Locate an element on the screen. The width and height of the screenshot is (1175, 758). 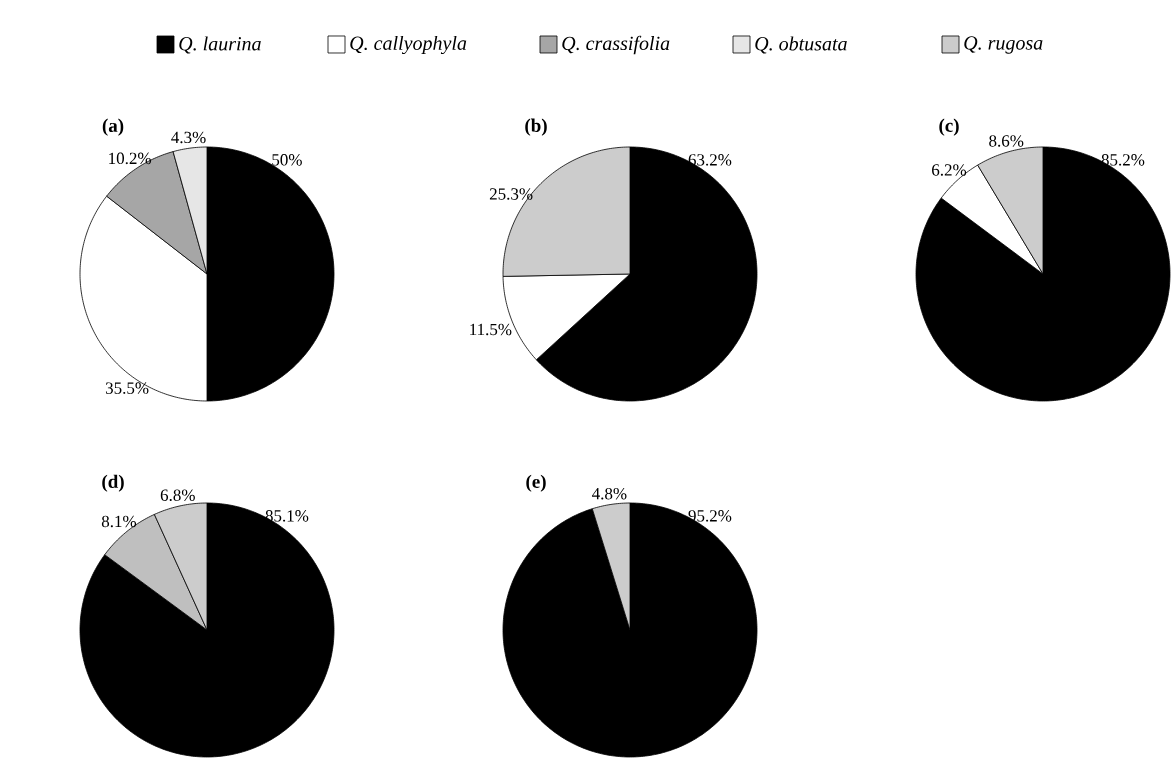
legend-label: Q. crassifolia is located at coordinates (616, 45).